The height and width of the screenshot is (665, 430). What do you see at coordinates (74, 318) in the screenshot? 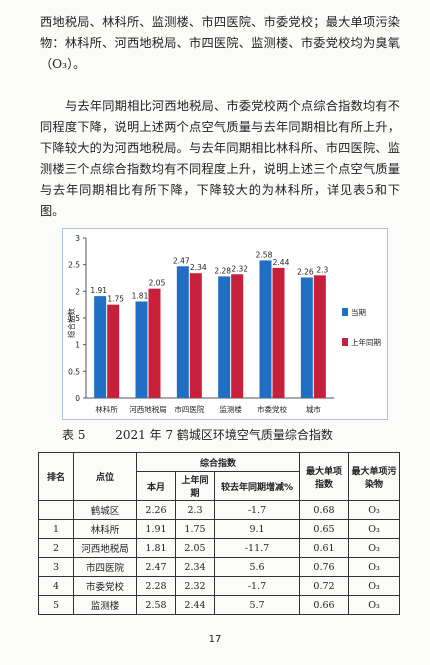
I see `y-tick-label: 1.5` at bounding box center [74, 318].